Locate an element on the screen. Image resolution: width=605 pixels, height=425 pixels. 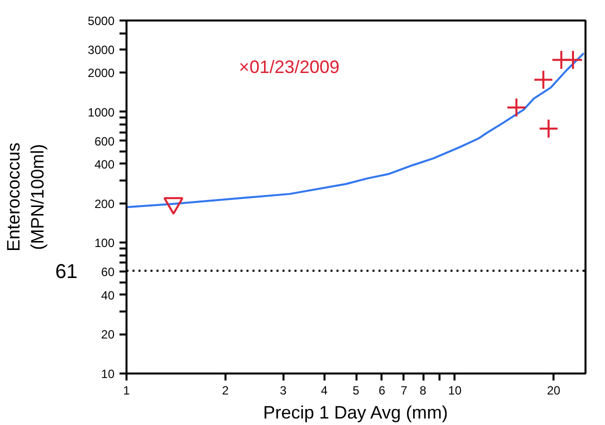
x-tick-label: 2 is located at coordinates (226, 391).